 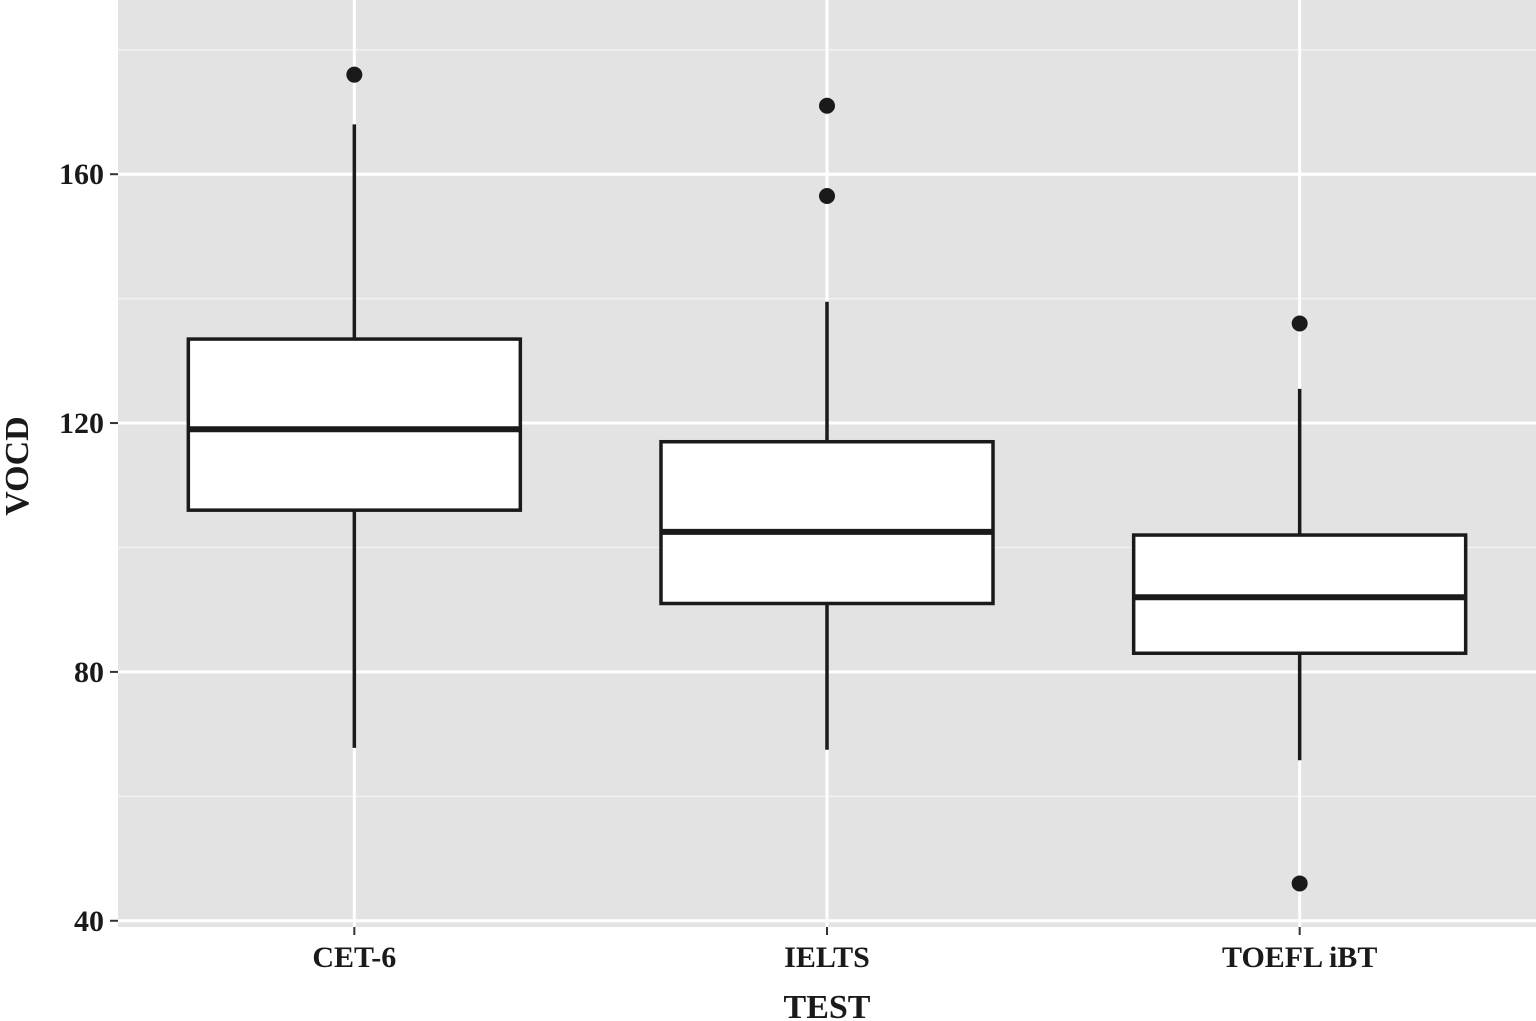 What do you see at coordinates (89, 672) in the screenshot?
I see `y-tick-label: 80` at bounding box center [89, 672].